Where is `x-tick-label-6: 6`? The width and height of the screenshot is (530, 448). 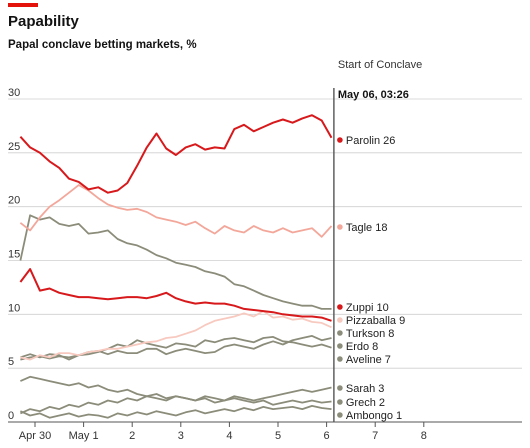
x-tick-label-6: 6 is located at coordinates (327, 436).